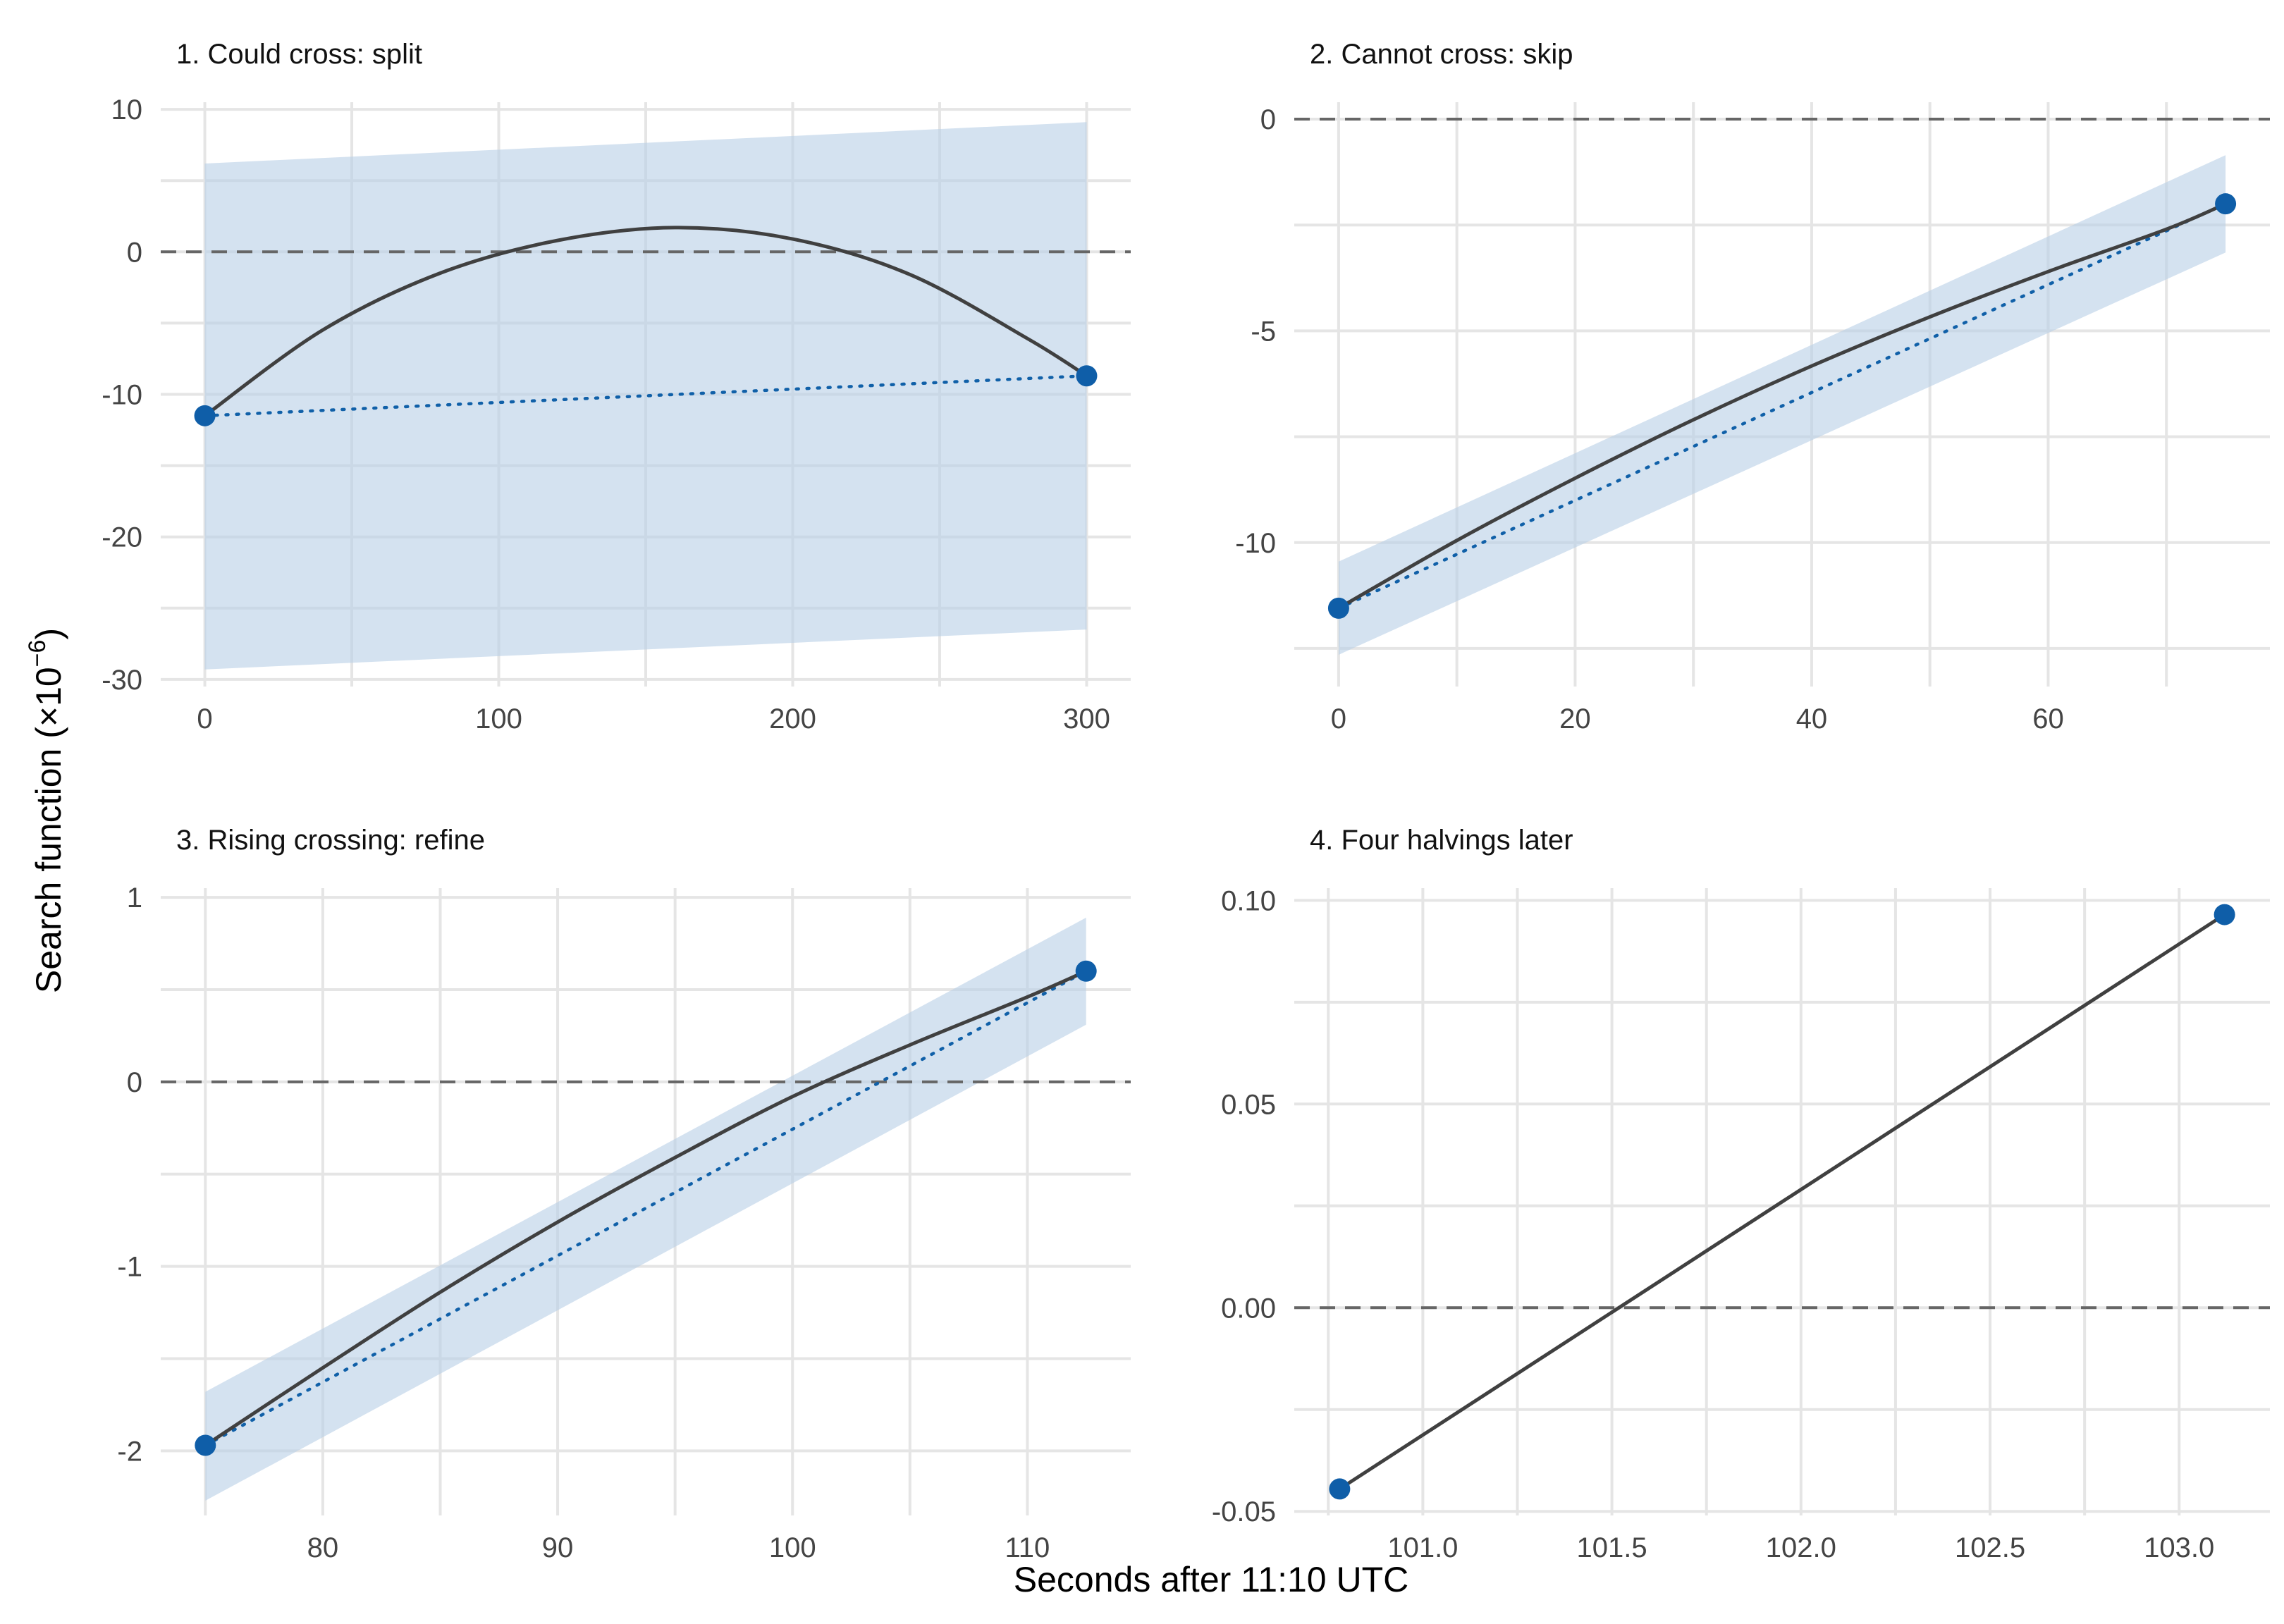  What do you see at coordinates (129, 1451) in the screenshot?
I see `y-tick-label: -2` at bounding box center [129, 1451].